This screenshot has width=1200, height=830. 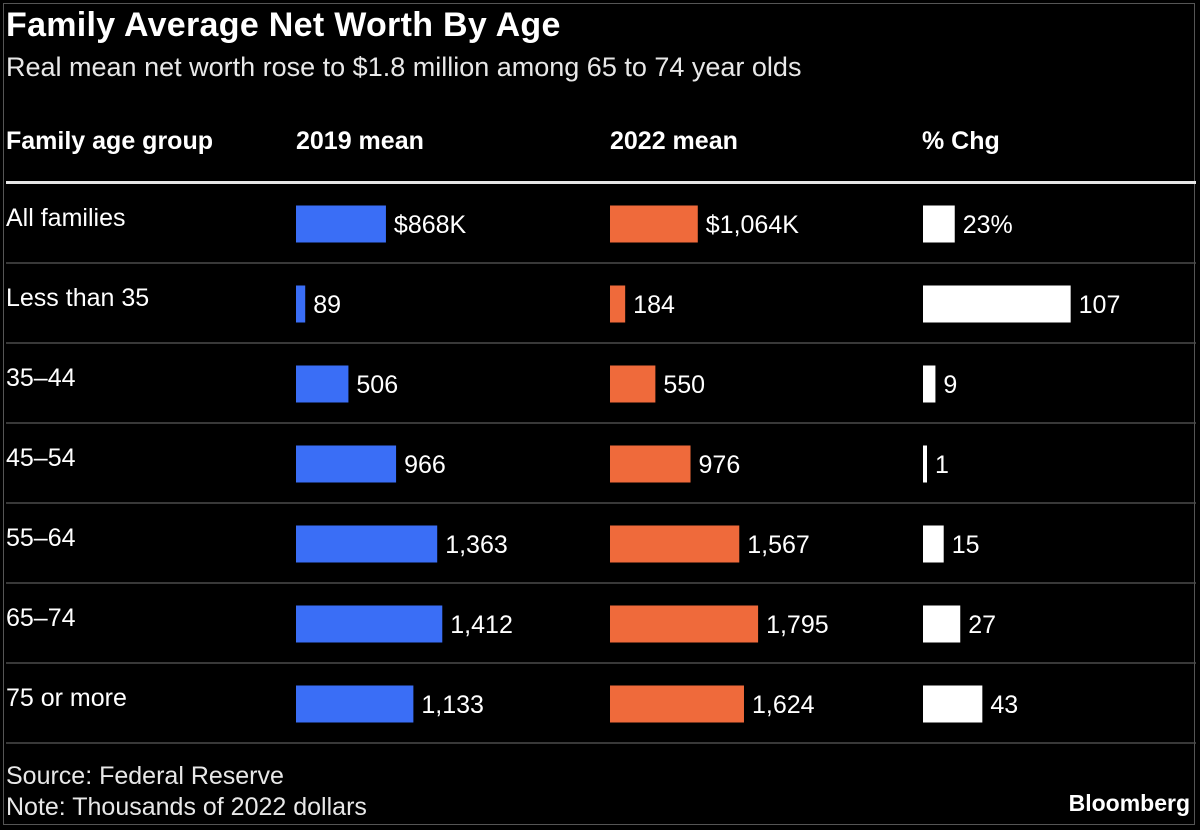 What do you see at coordinates (684, 385) in the screenshot?
I see `value-label-mean2022: 550` at bounding box center [684, 385].